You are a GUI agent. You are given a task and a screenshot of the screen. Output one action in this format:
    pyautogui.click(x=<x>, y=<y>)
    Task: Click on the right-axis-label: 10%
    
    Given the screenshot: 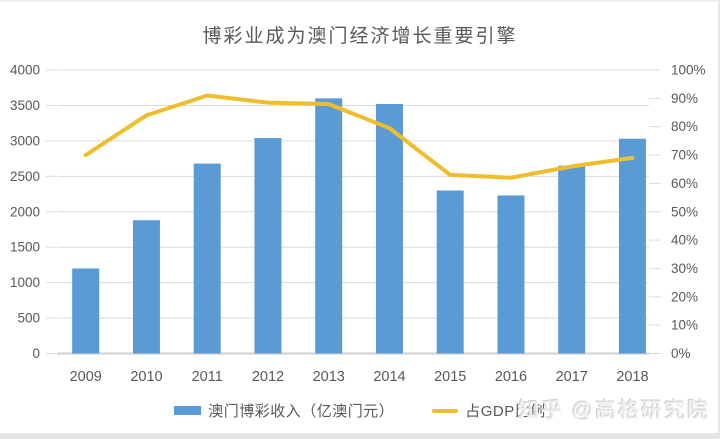 What is the action you would take?
    pyautogui.click(x=684, y=325)
    